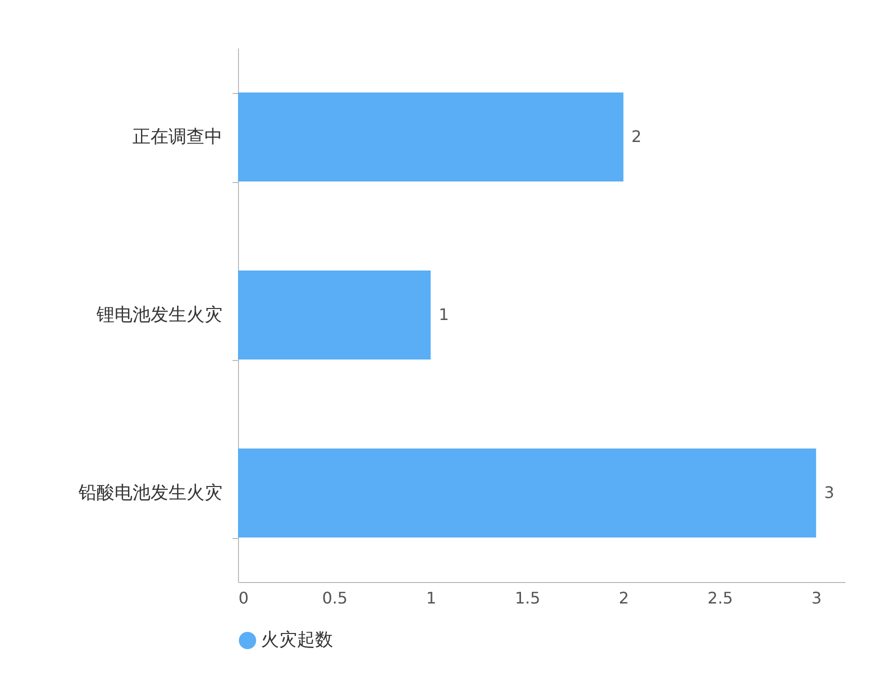  Describe the element at coordinates (829, 492) in the screenshot. I see `data-label: 3` at that location.